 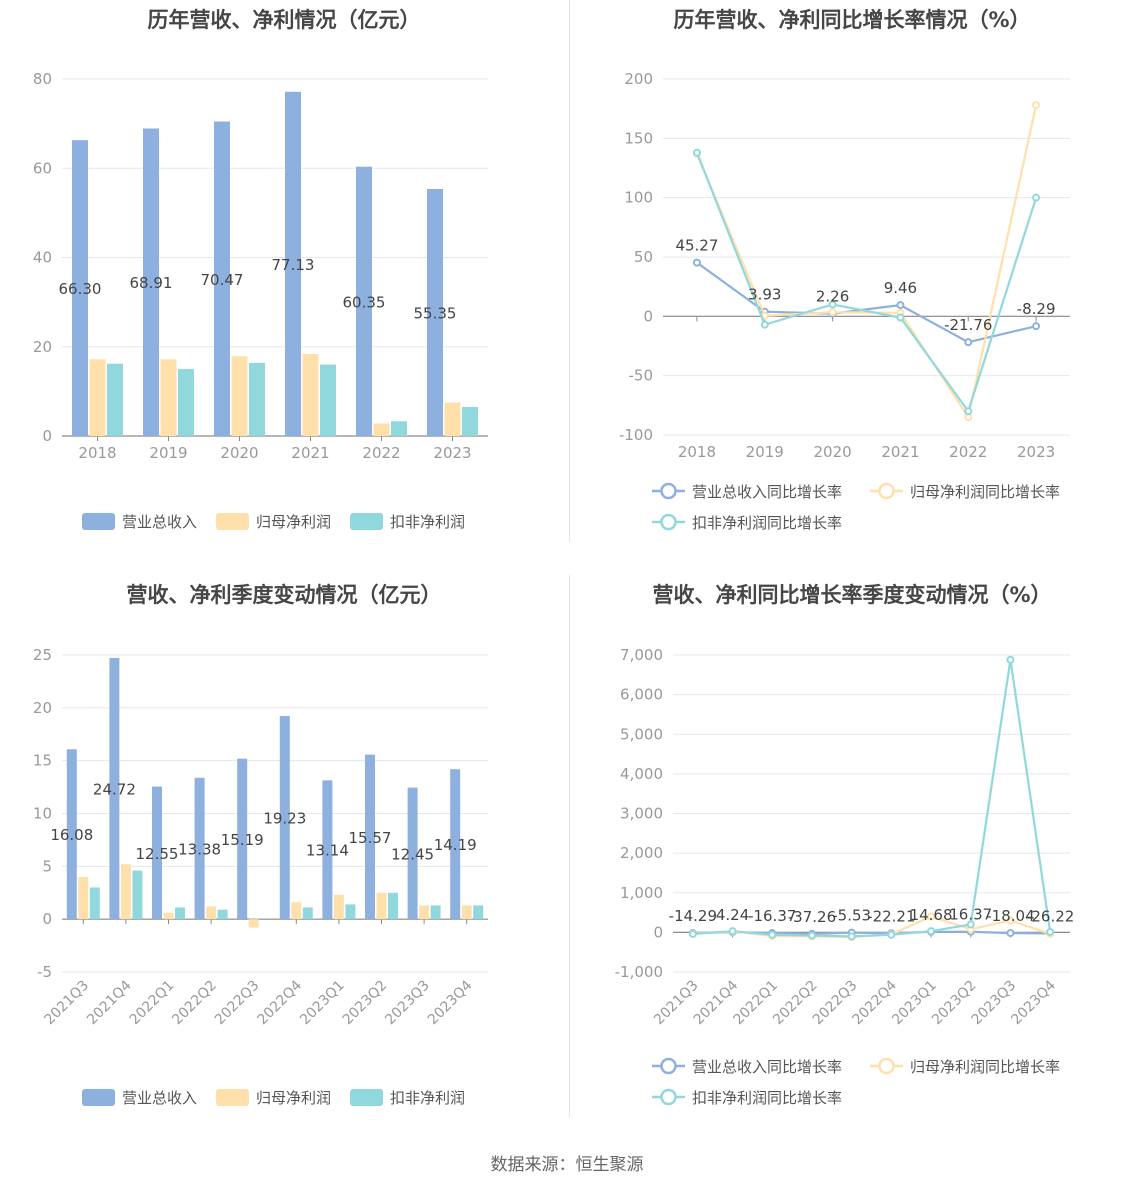 What do you see at coordinates (42, 814) in the screenshot?
I see `y-tick-label: 10` at bounding box center [42, 814].